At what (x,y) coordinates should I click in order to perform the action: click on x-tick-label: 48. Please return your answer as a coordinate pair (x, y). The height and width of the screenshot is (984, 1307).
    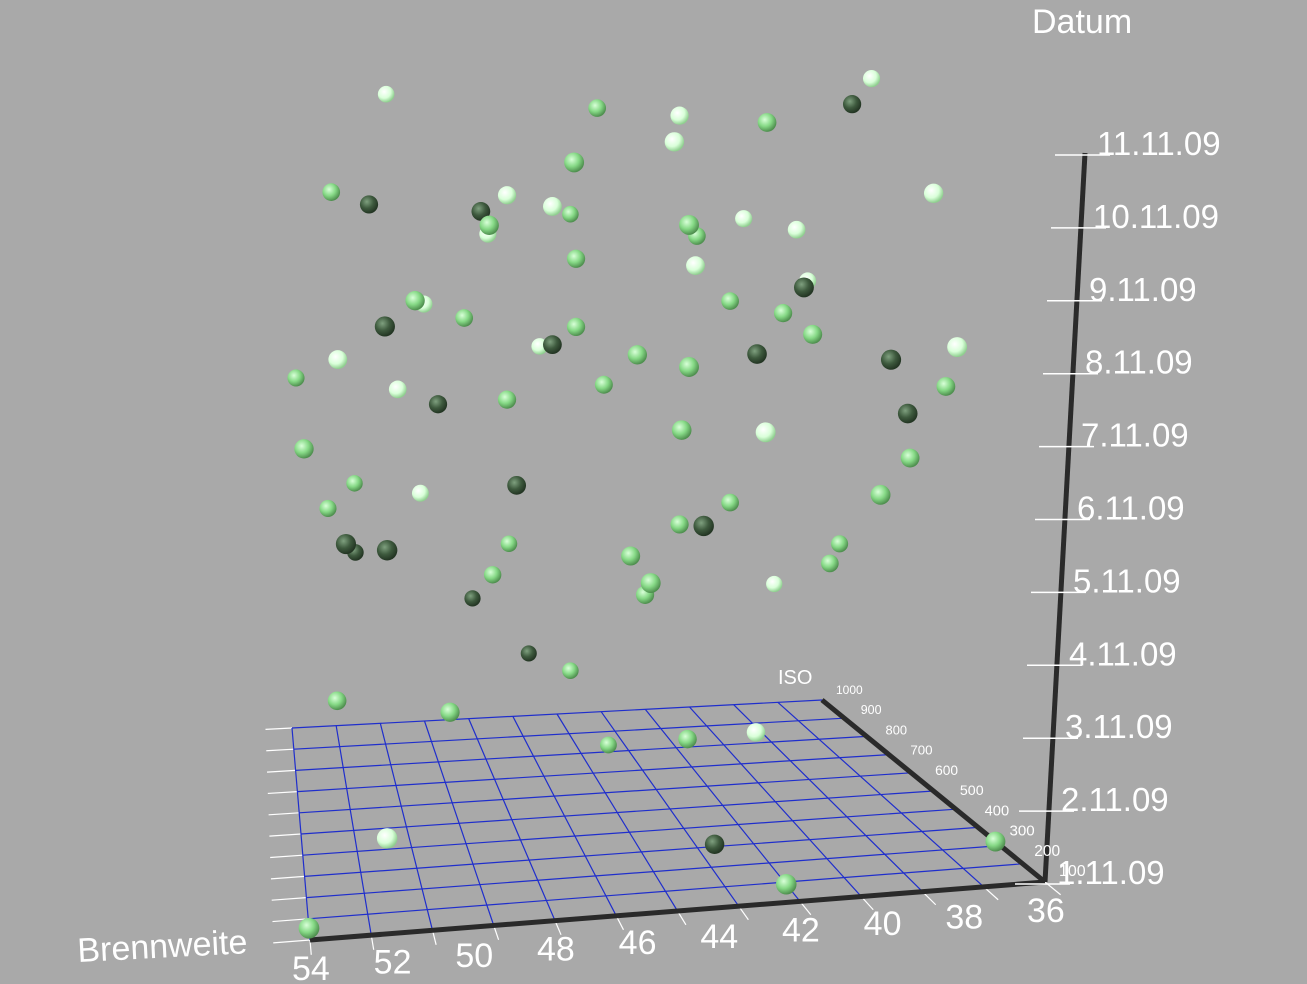
    Looking at the image, I should click on (556, 950).